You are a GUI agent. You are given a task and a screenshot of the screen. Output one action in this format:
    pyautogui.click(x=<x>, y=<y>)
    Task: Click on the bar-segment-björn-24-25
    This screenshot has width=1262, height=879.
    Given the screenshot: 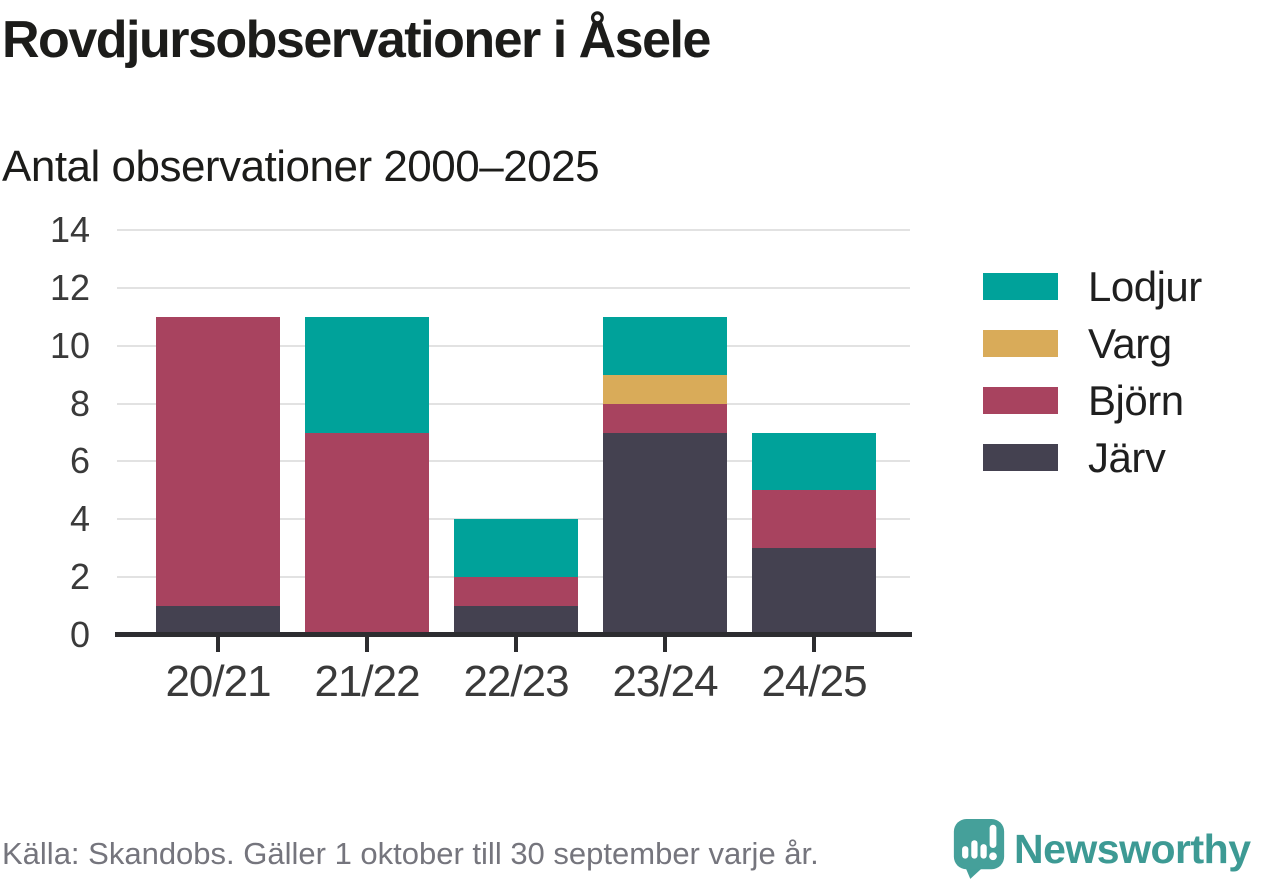 What is the action you would take?
    pyautogui.click(x=814, y=519)
    